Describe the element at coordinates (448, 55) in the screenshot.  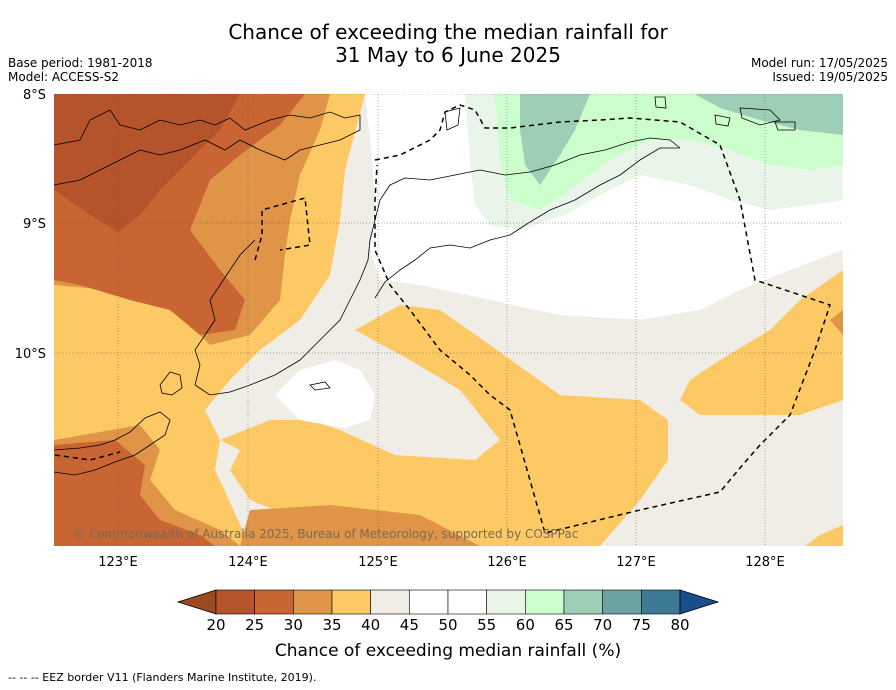
I see `title-line-2: 31 May to 6 June 2025` at that location.